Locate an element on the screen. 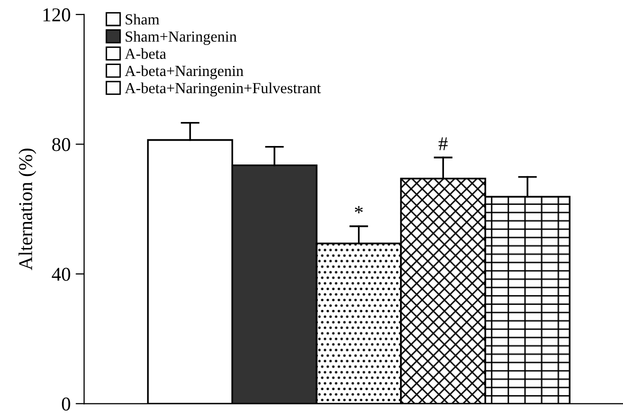 The image size is (623, 414). annotation: # is located at coordinates (443, 143).